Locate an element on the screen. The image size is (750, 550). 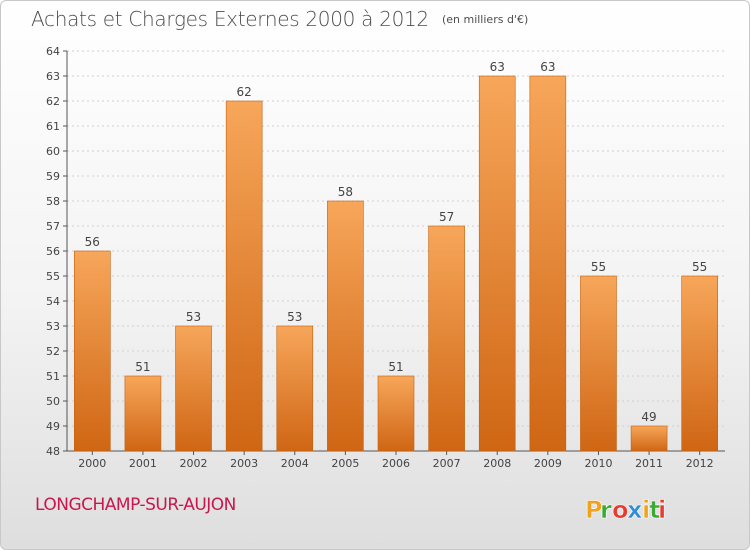
x-tick-label: 2012 is located at coordinates (700, 463).